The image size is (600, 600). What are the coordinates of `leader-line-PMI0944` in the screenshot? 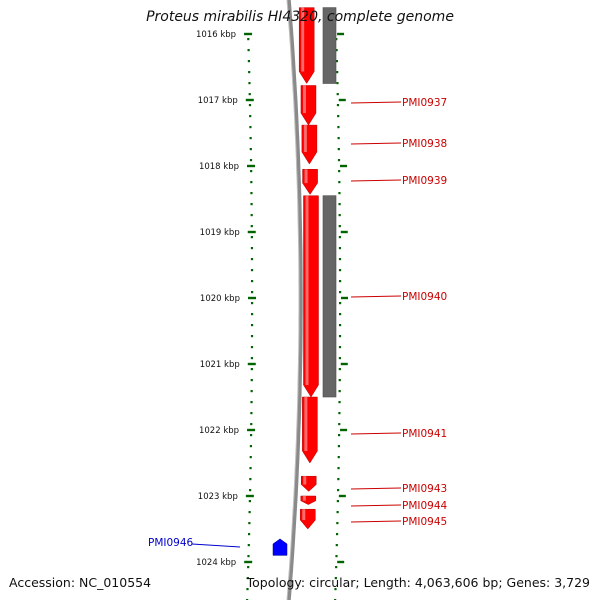 It's located at (376, 505).